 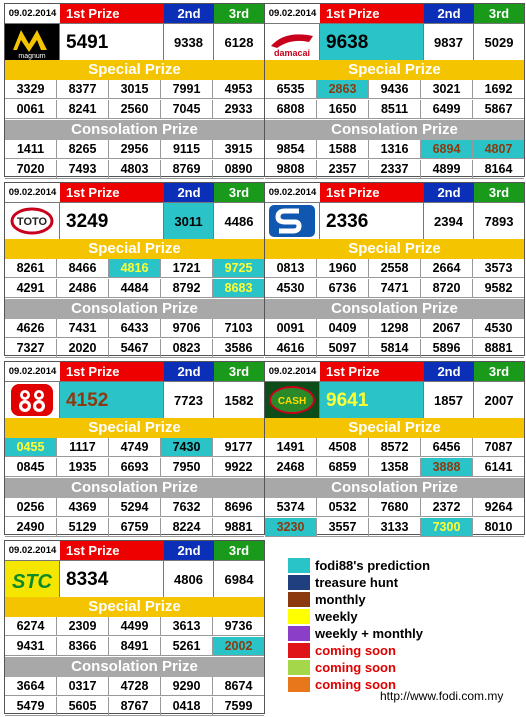 I want to click on number-cell: 6808, so click(x=291, y=109).